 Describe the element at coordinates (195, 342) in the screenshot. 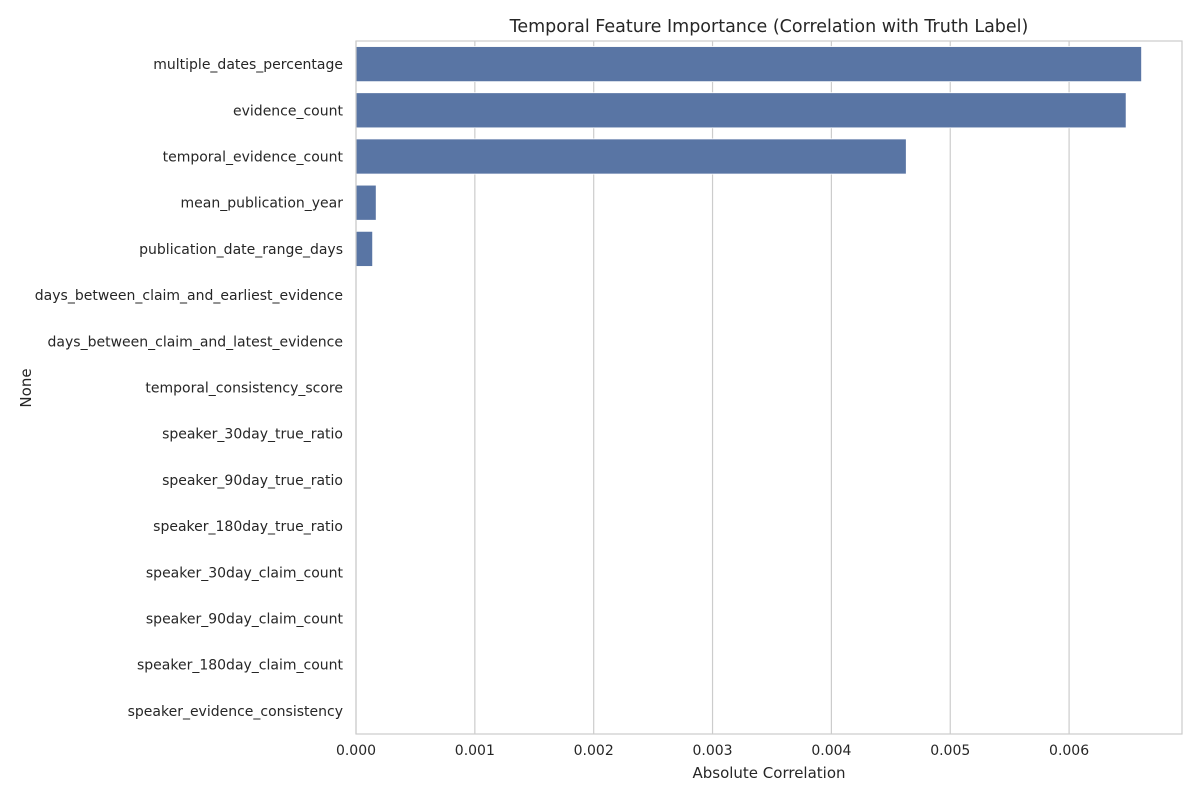

I see `y-tick-label: days_between_claim_and_latest_evidence` at that location.